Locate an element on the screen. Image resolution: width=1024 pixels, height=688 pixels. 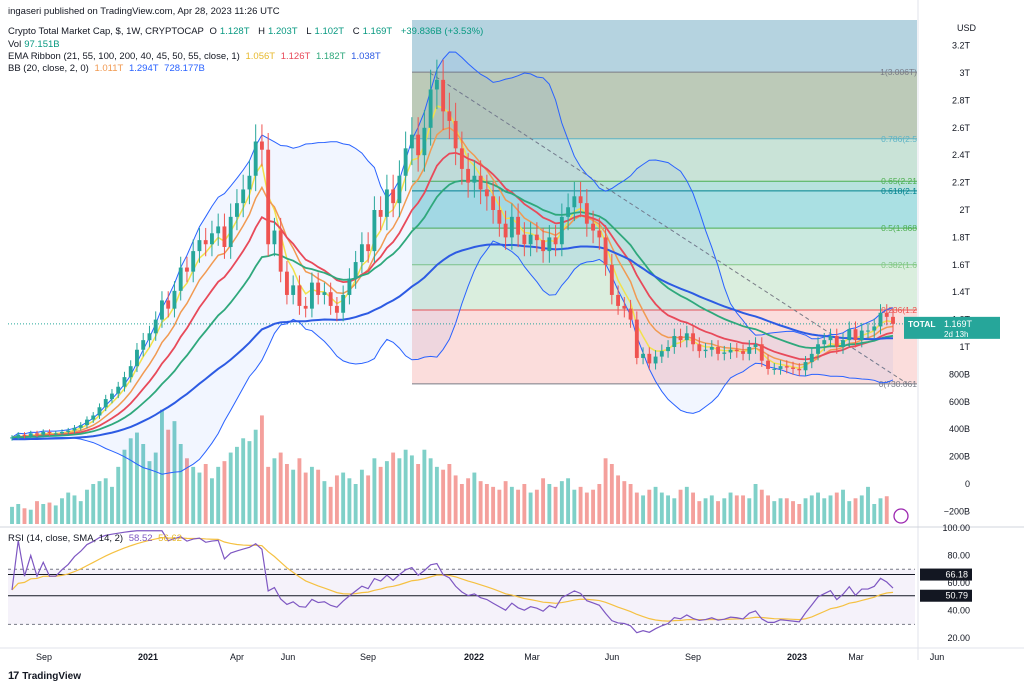
volume-legend: Vol 97.151B is located at coordinates (35, 45).